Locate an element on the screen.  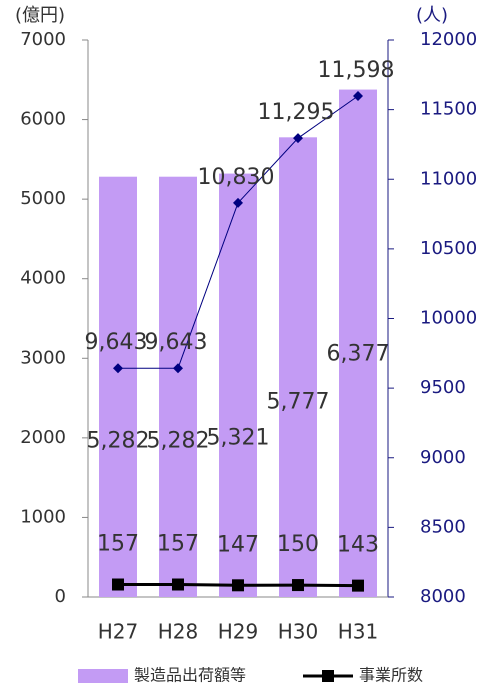
y-tick-label: 2000 is located at coordinates (43, 437).